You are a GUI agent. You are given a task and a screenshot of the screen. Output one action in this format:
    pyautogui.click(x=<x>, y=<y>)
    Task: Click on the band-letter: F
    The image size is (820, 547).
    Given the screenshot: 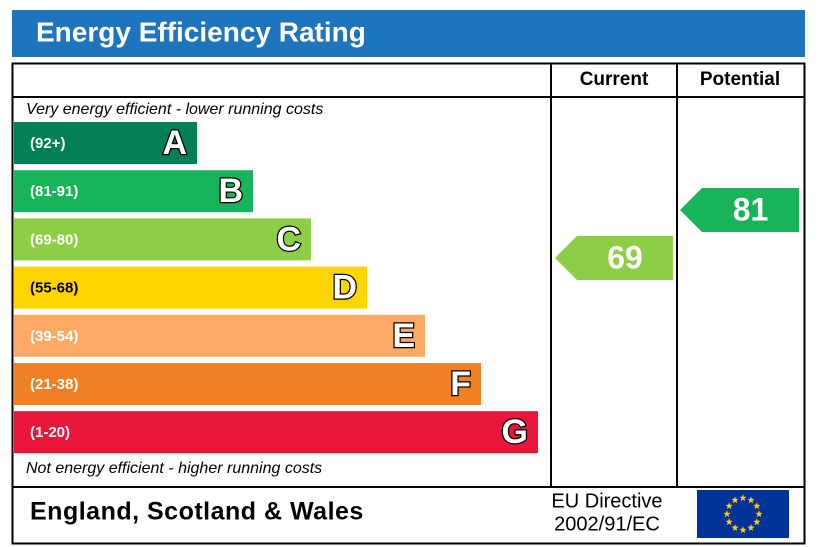 What is the action you would take?
    pyautogui.click(x=460, y=384)
    